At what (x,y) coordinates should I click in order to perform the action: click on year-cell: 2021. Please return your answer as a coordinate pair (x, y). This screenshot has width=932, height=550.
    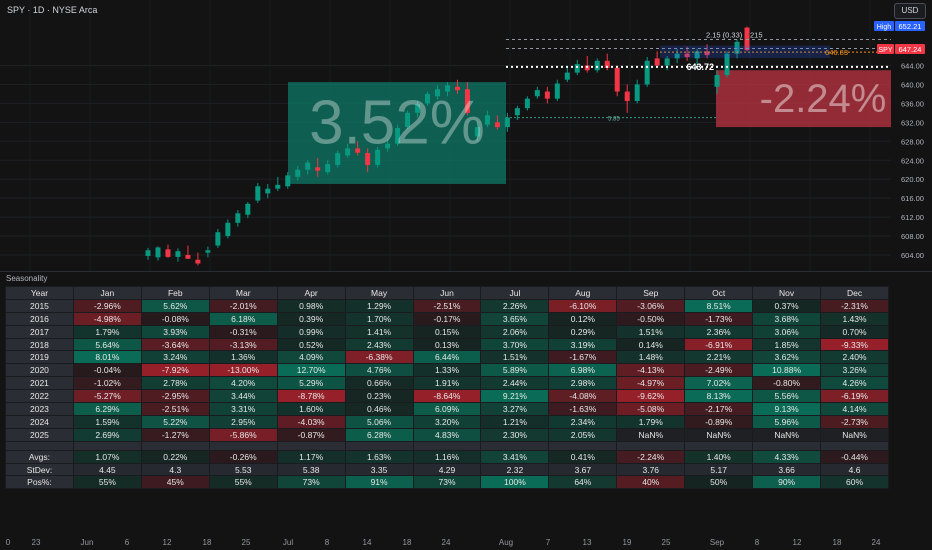
    Looking at the image, I should click on (39, 383).